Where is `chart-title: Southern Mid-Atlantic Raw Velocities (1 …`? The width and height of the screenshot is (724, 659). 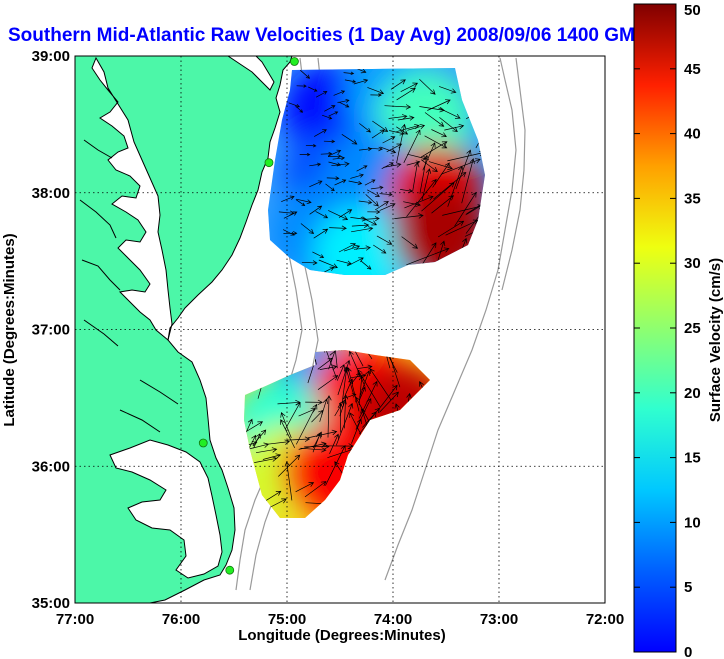
chart-title: Southern Mid-Atlantic Raw Velocities (1 … is located at coordinates (327, 35).